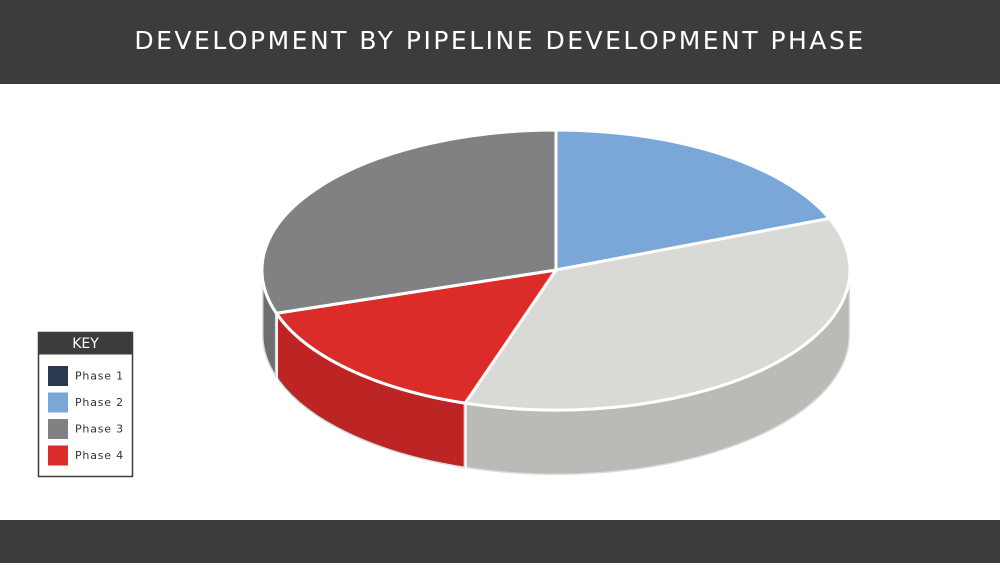 This screenshot has height=567, width=1000. I want to click on legend-header, so click(85, 343).